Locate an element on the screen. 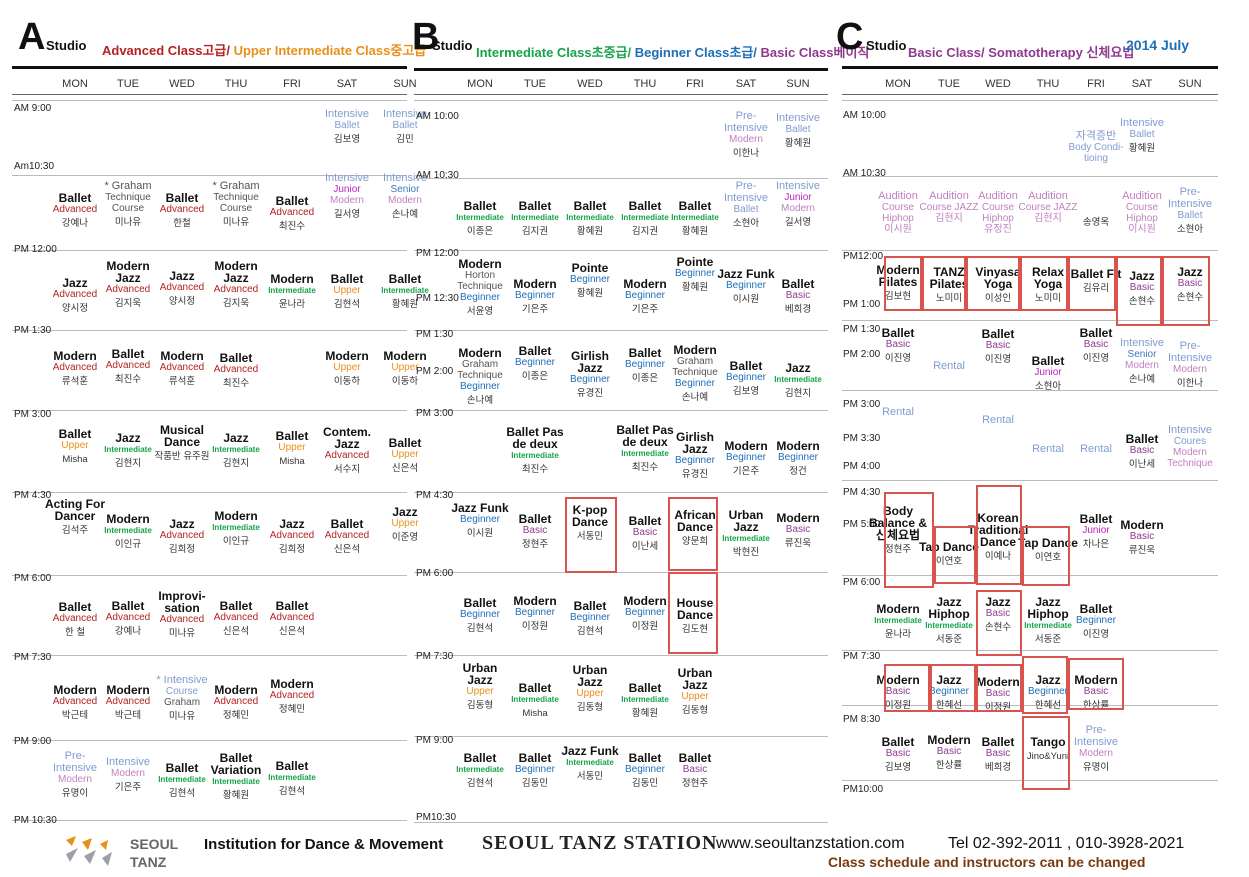  instructor-name: 길서영 is located at coordinates (798, 222).